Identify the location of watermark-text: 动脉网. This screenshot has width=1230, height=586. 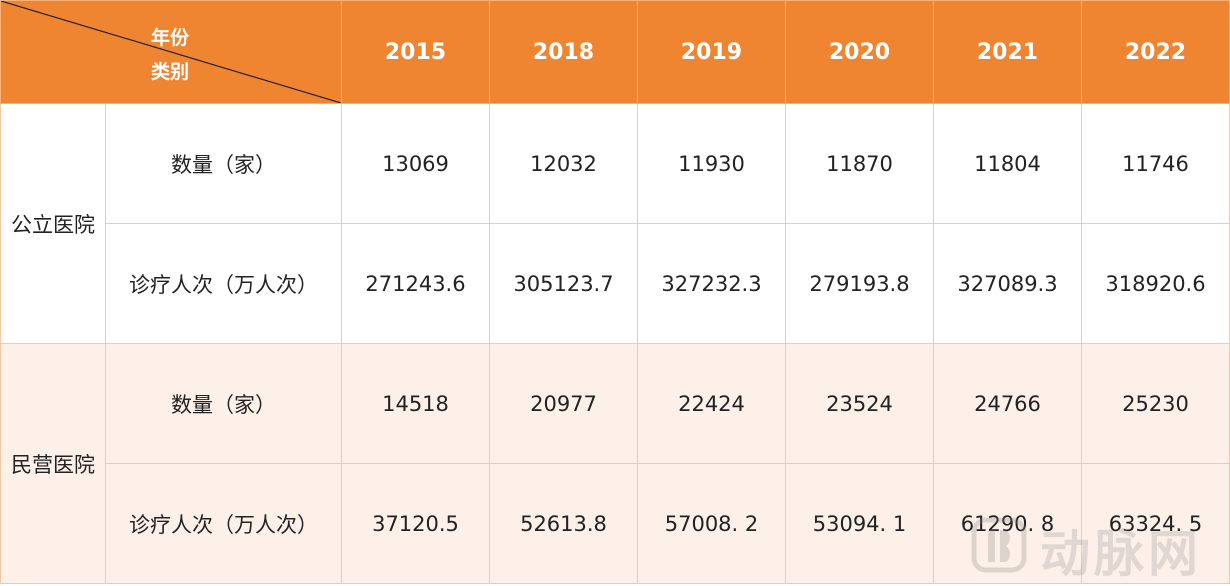
(1121, 554).